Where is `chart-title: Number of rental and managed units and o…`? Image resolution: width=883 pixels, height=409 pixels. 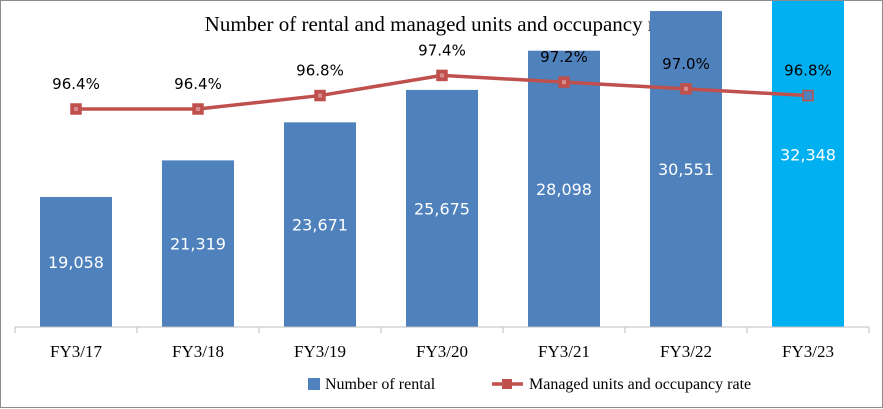 chart-title: Number of rental and managed units and o… is located at coordinates (442, 24).